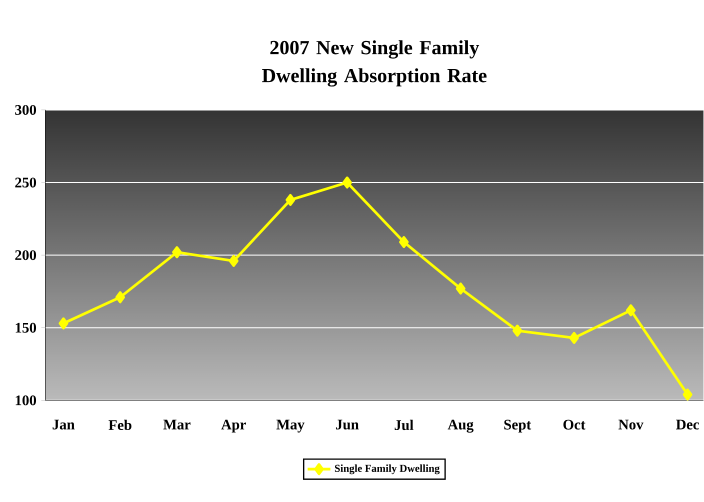 The height and width of the screenshot is (502, 704). I want to click on x-tick-label: Mar, so click(176, 425).